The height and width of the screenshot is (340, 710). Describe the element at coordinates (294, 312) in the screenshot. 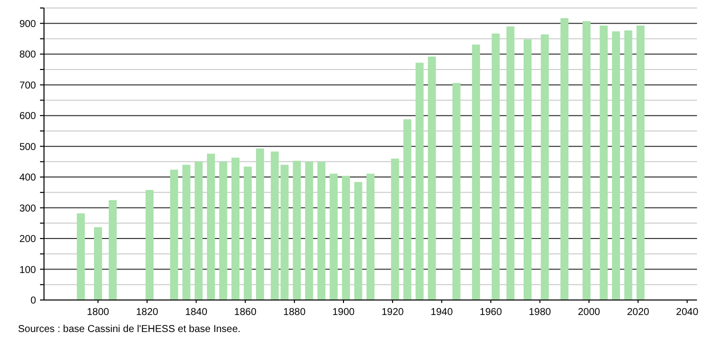

I see `x-tick-label: 1880` at that location.